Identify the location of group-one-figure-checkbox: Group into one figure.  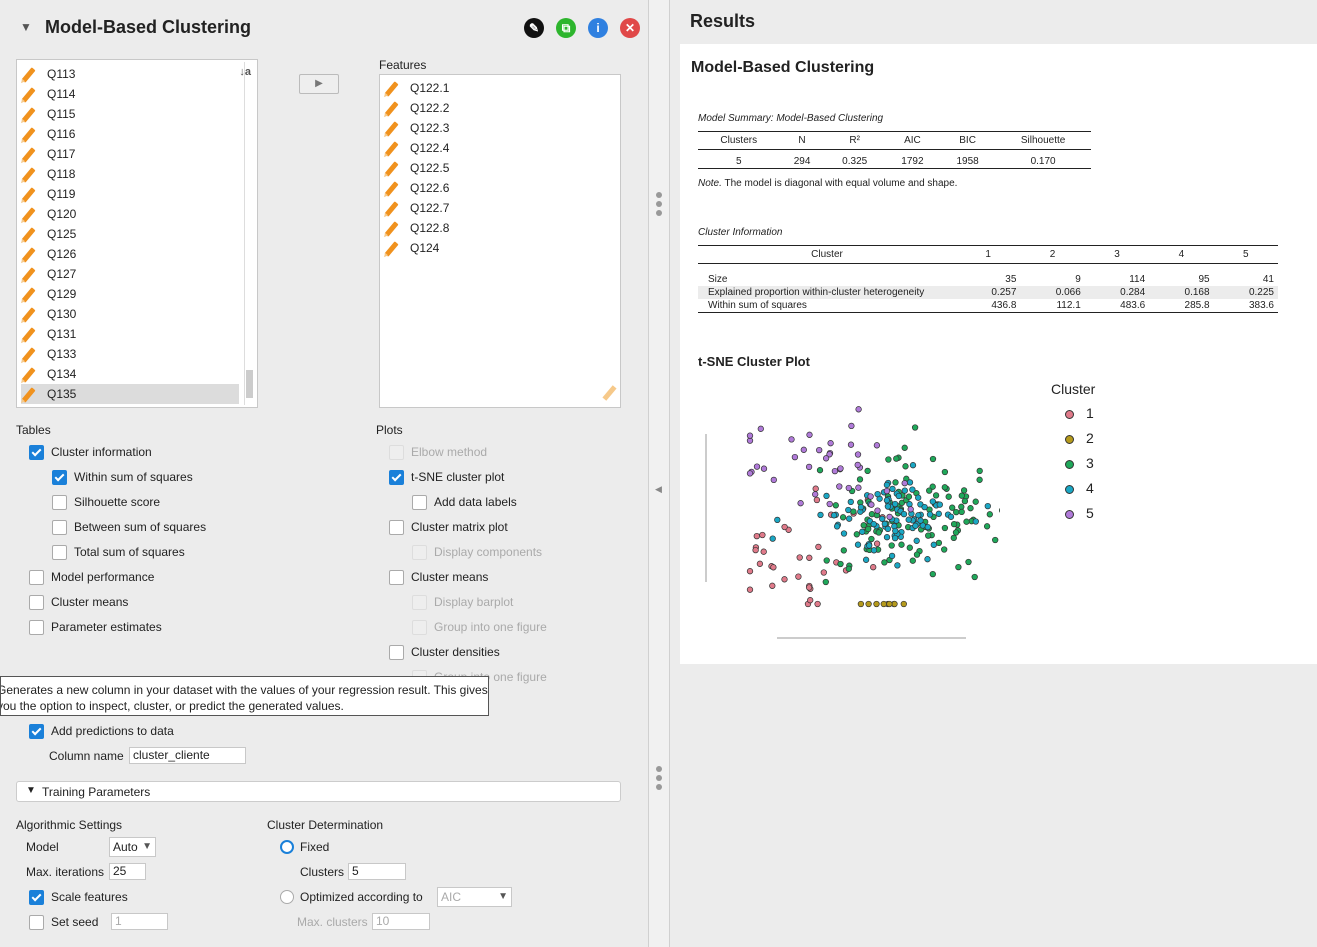
(479, 627).